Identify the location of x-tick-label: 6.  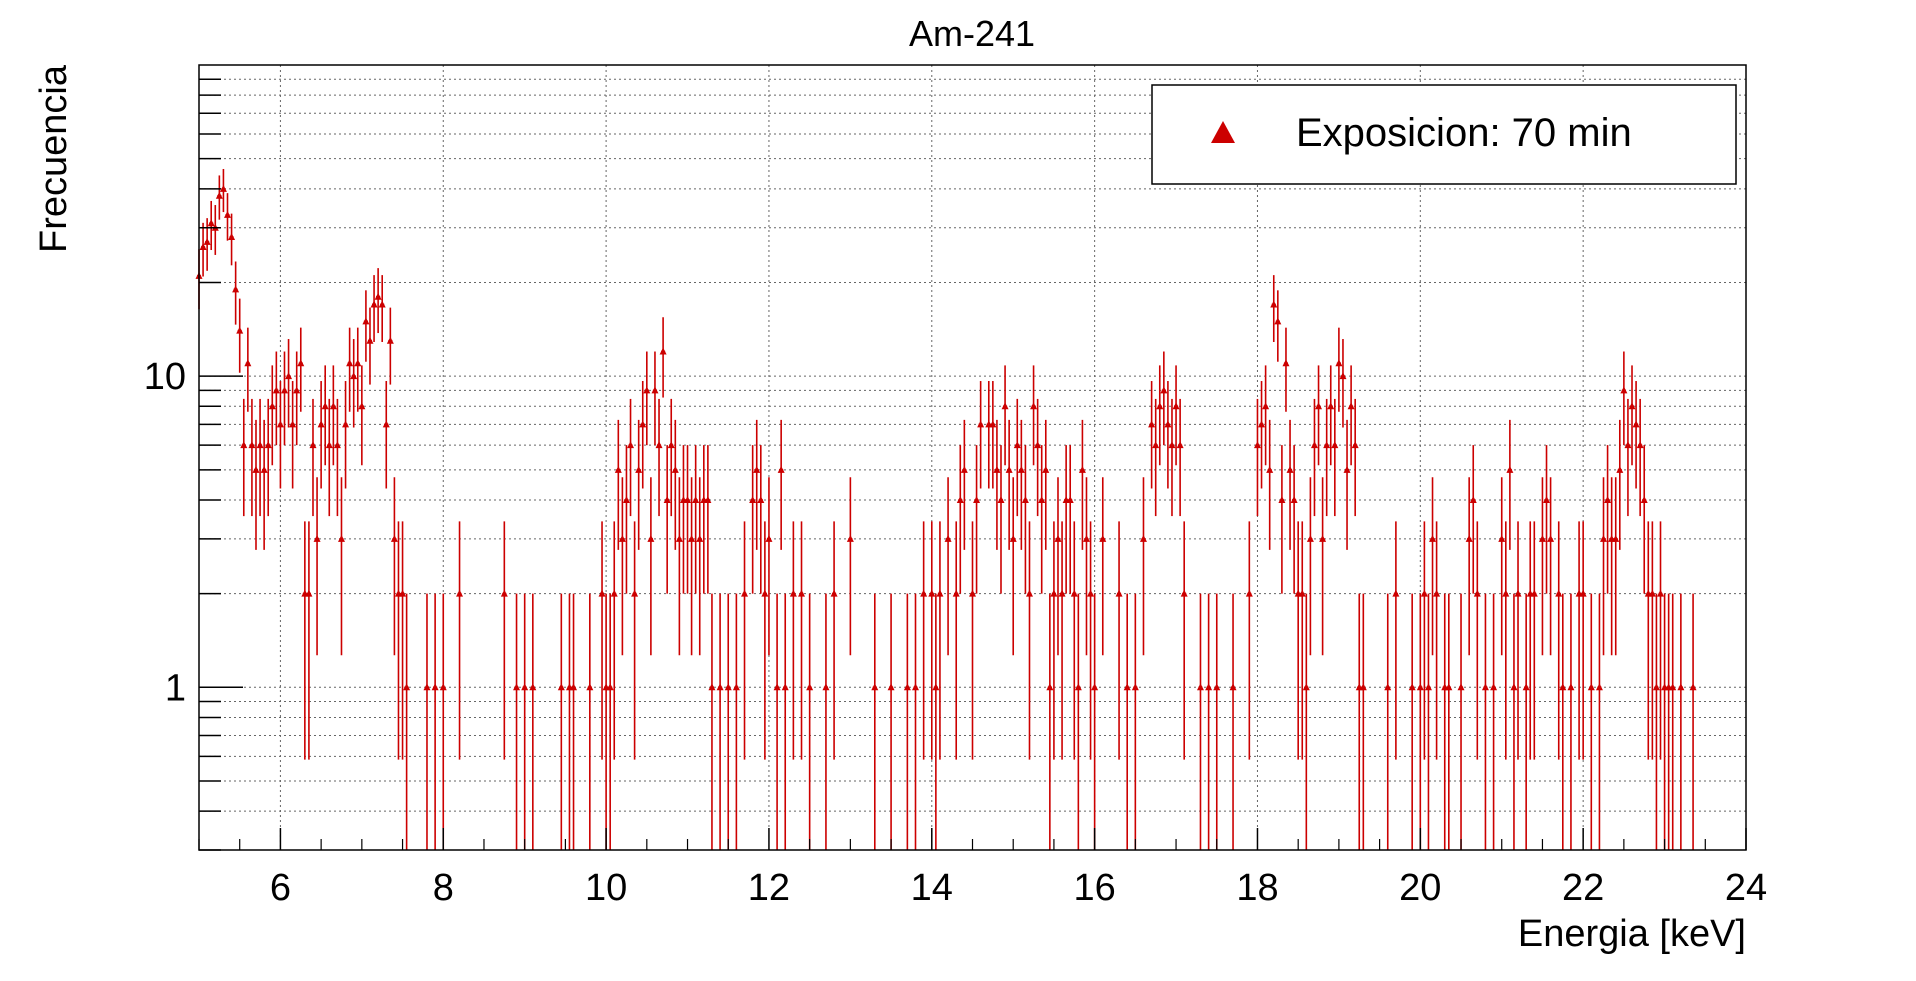
(280, 888).